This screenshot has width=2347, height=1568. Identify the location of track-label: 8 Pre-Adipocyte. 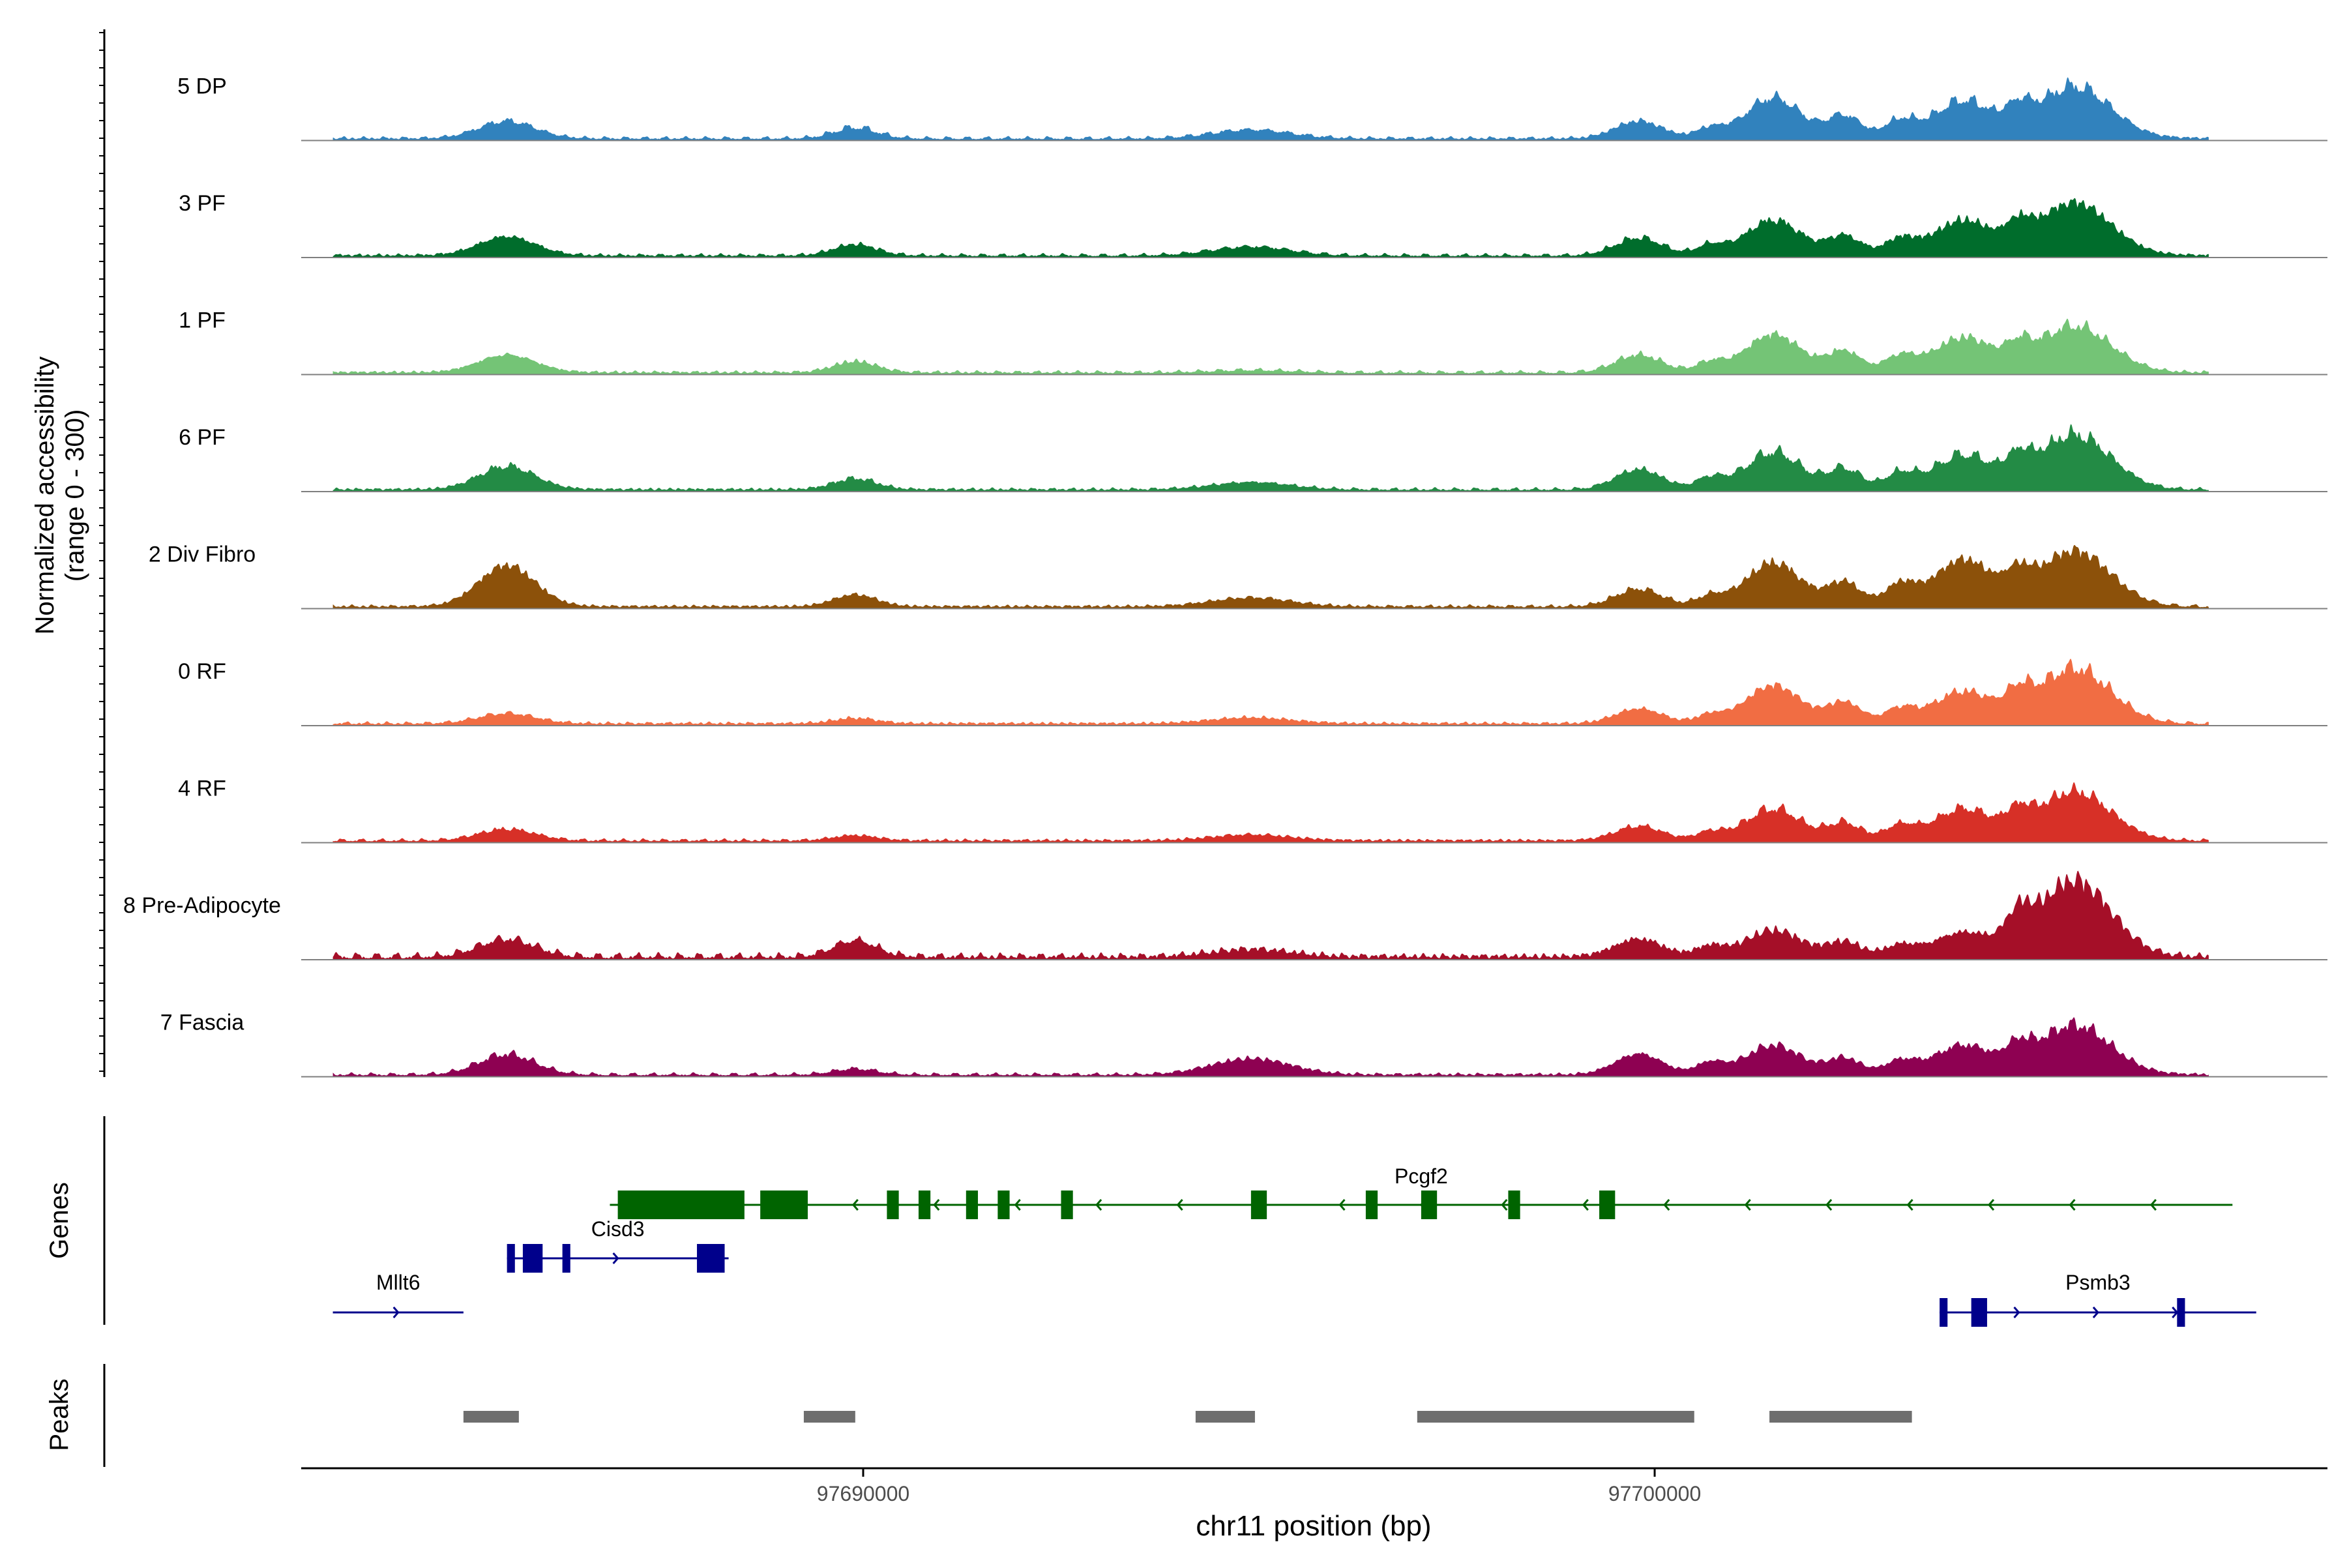
(202, 905).